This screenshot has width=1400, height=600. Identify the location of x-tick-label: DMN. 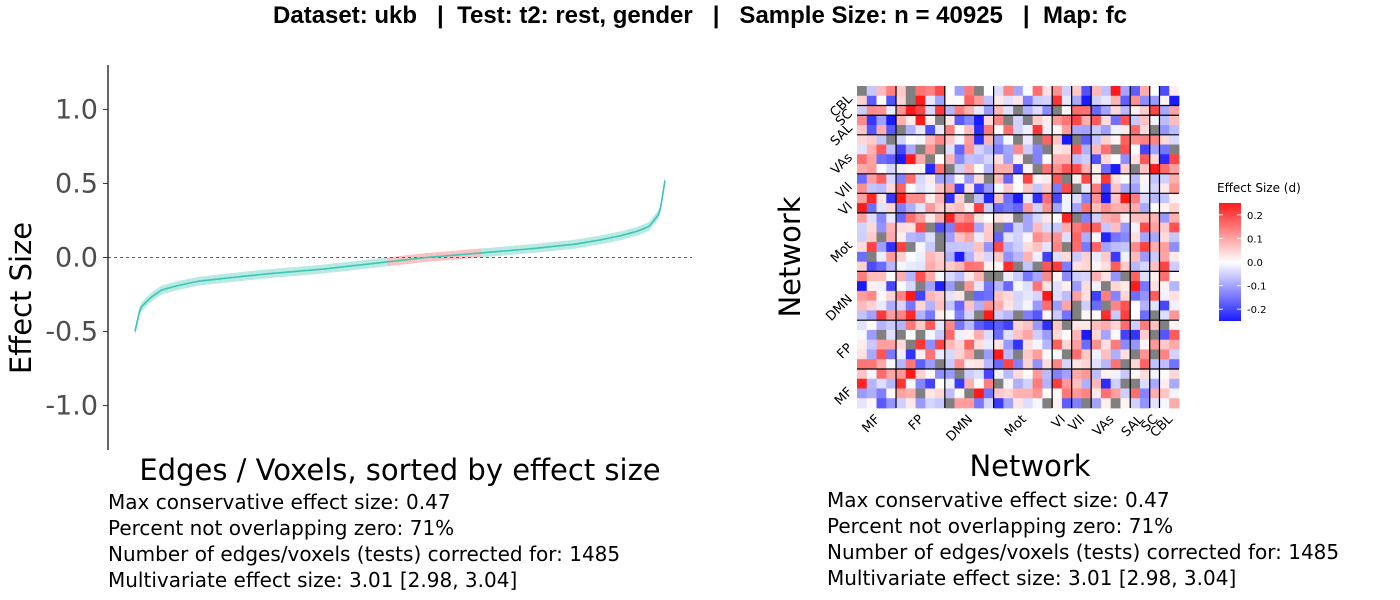
(960, 428).